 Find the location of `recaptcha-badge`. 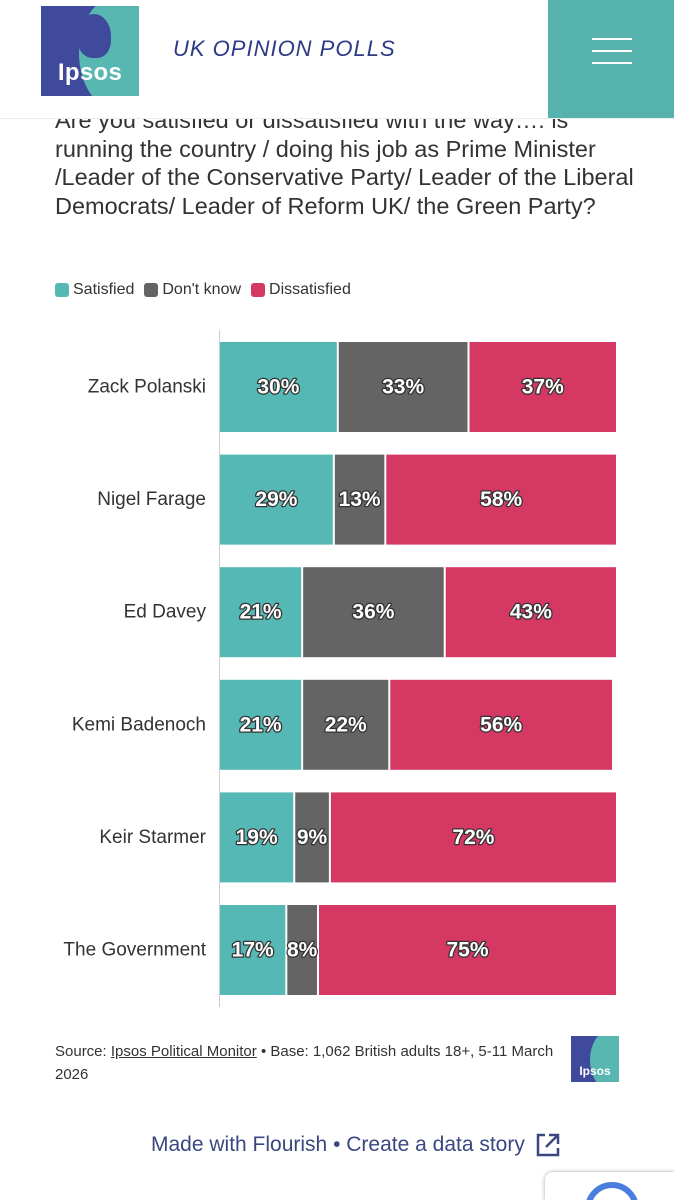

recaptcha-badge is located at coordinates (609, 1186).